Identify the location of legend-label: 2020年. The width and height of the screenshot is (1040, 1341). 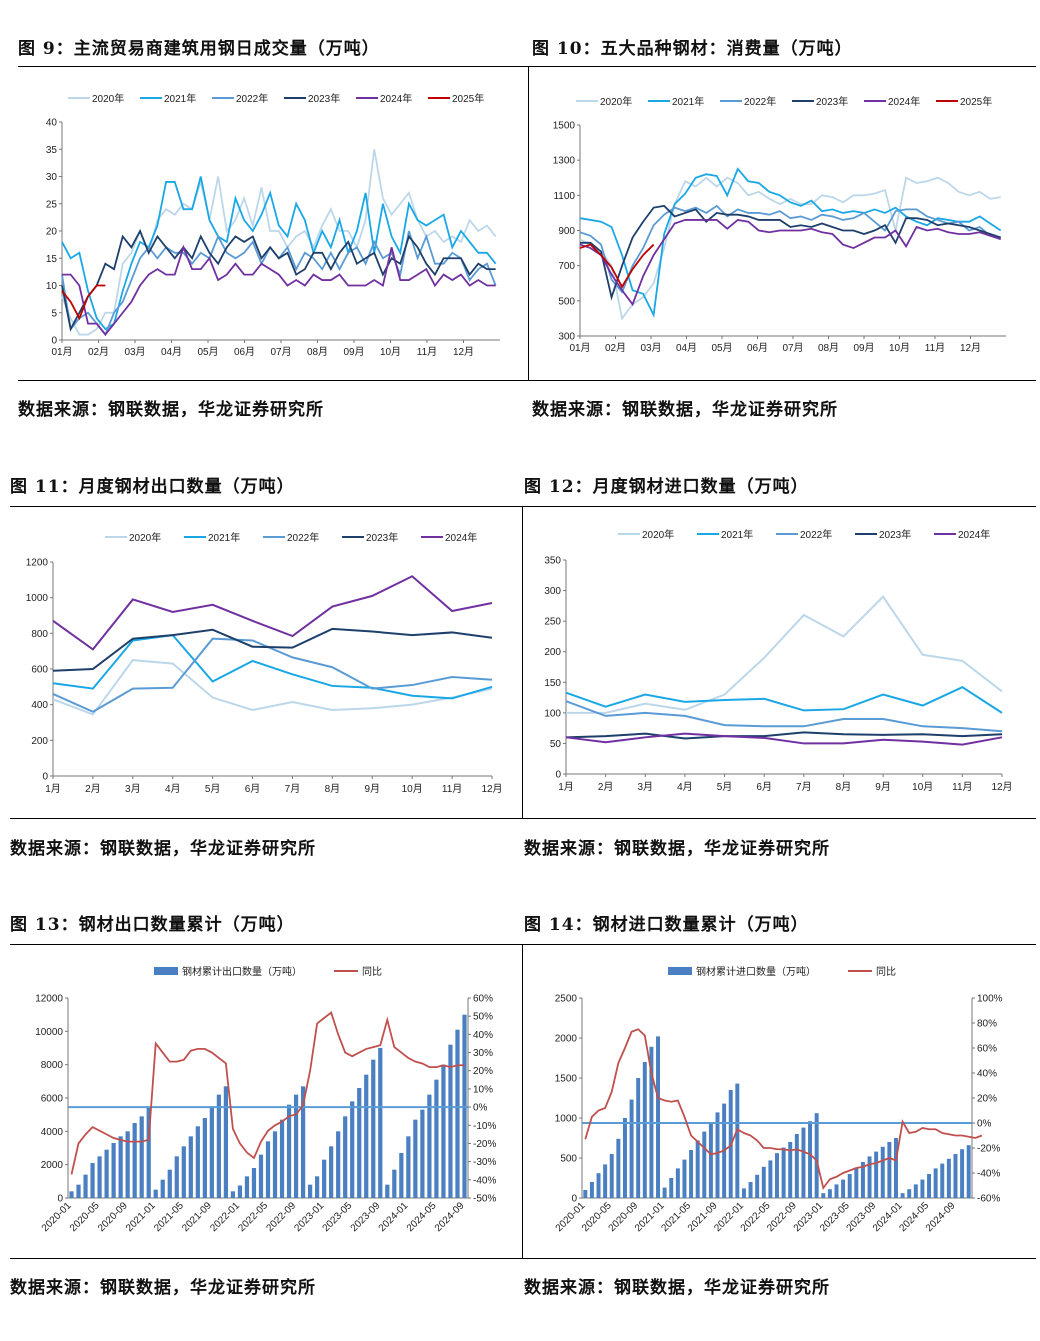
(145, 537).